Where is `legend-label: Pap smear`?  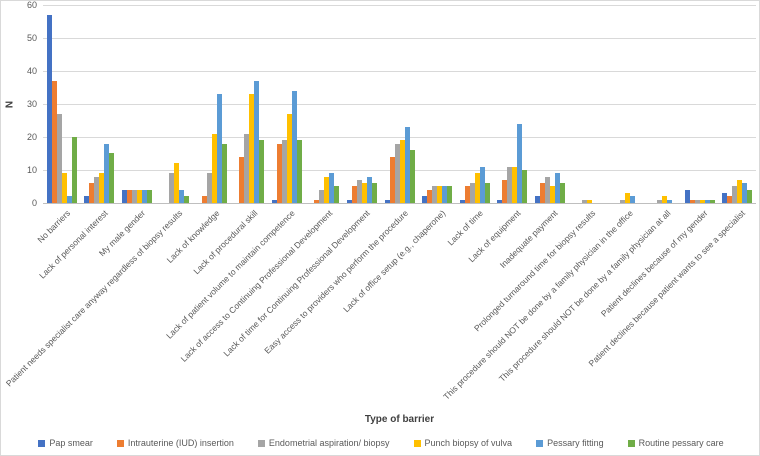
legend-label: Pap smear is located at coordinates (71, 443).